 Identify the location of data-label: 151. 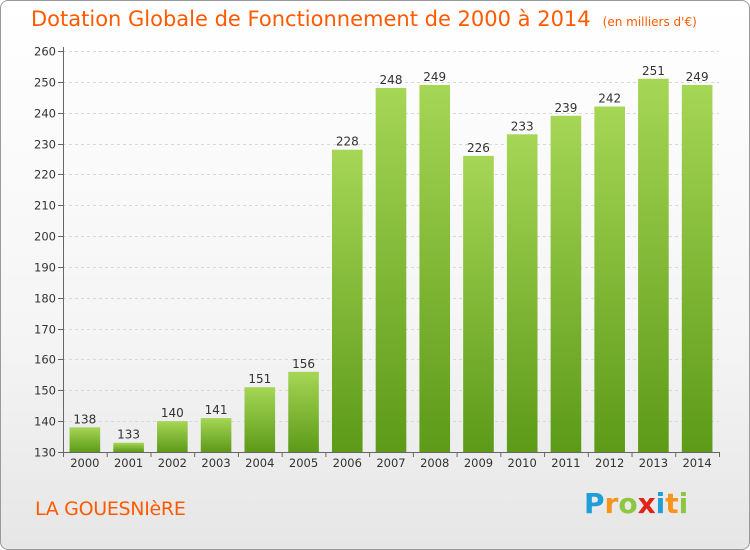
(259, 379).